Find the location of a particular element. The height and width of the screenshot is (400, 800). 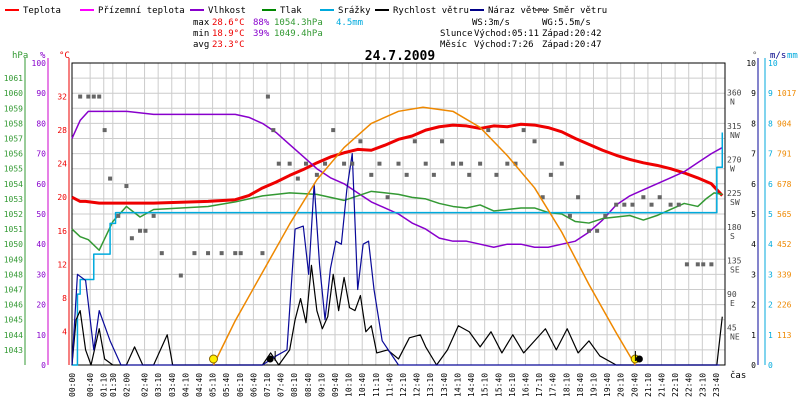

tick-pct: 10 is located at coordinates (41, 335).